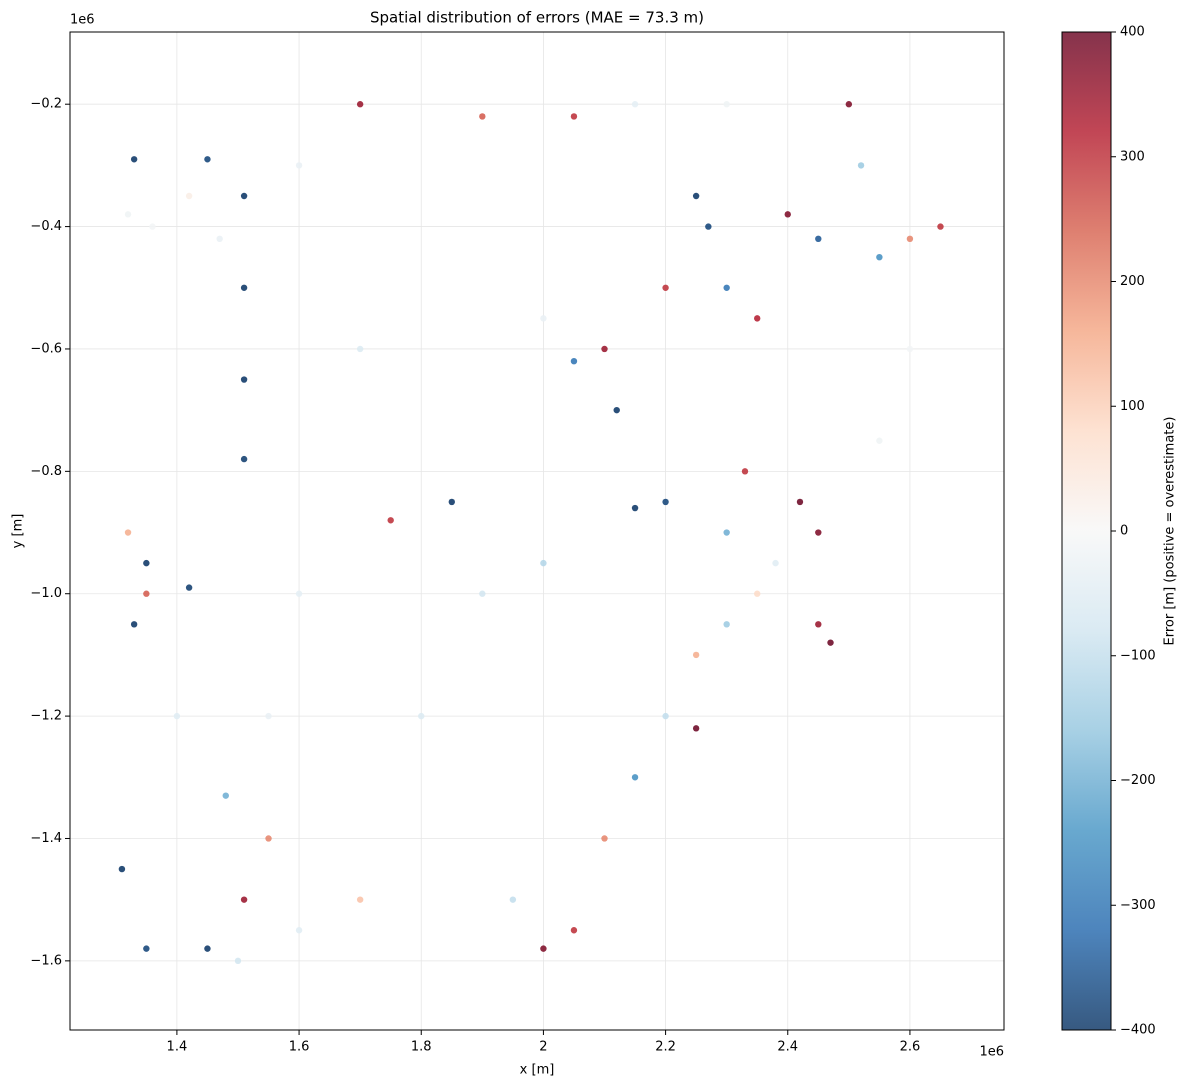 The width and height of the screenshot is (1188, 1090). What do you see at coordinates (46, 593) in the screenshot?
I see `y-tick-label: −1.0` at bounding box center [46, 593].